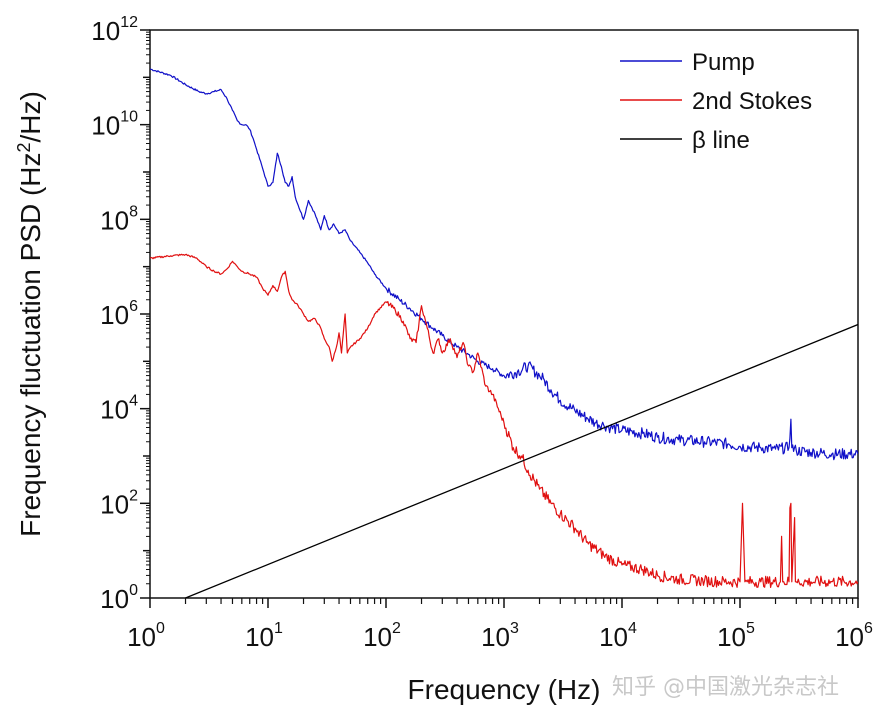 This screenshot has height=720, width=894. I want to click on y-tick-label: 10², so click(119, 503).